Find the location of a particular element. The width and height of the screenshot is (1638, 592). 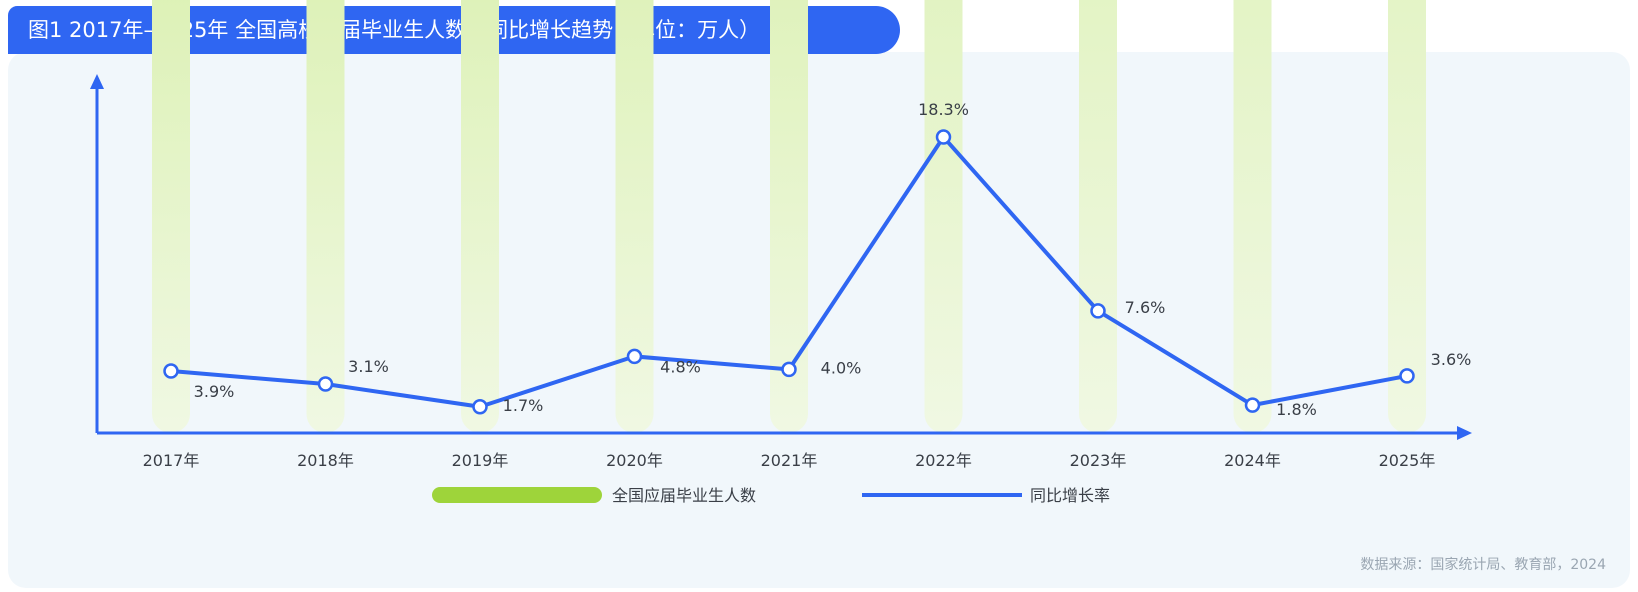

data-source: 数据来源：国家统计局、教育部，2024 is located at coordinates (1483, 565).